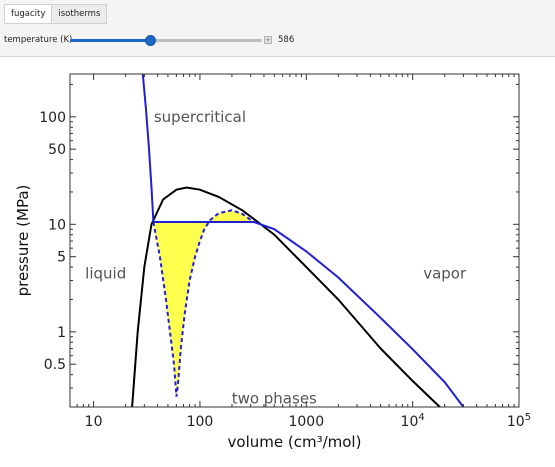  What do you see at coordinates (110, 40) in the screenshot?
I see `slider-fill` at bounding box center [110, 40].